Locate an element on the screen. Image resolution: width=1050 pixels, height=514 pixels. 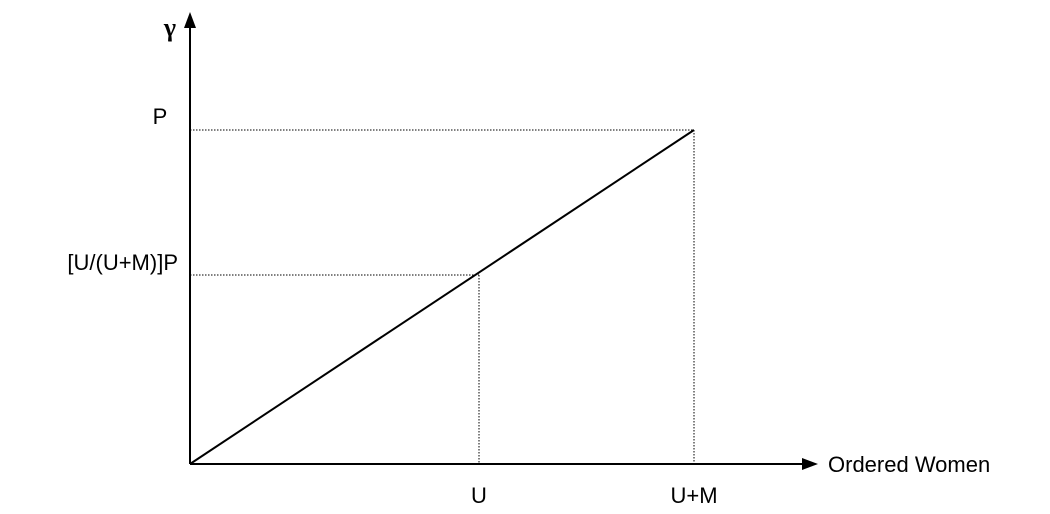
x-label: U is located at coordinates (479, 495).